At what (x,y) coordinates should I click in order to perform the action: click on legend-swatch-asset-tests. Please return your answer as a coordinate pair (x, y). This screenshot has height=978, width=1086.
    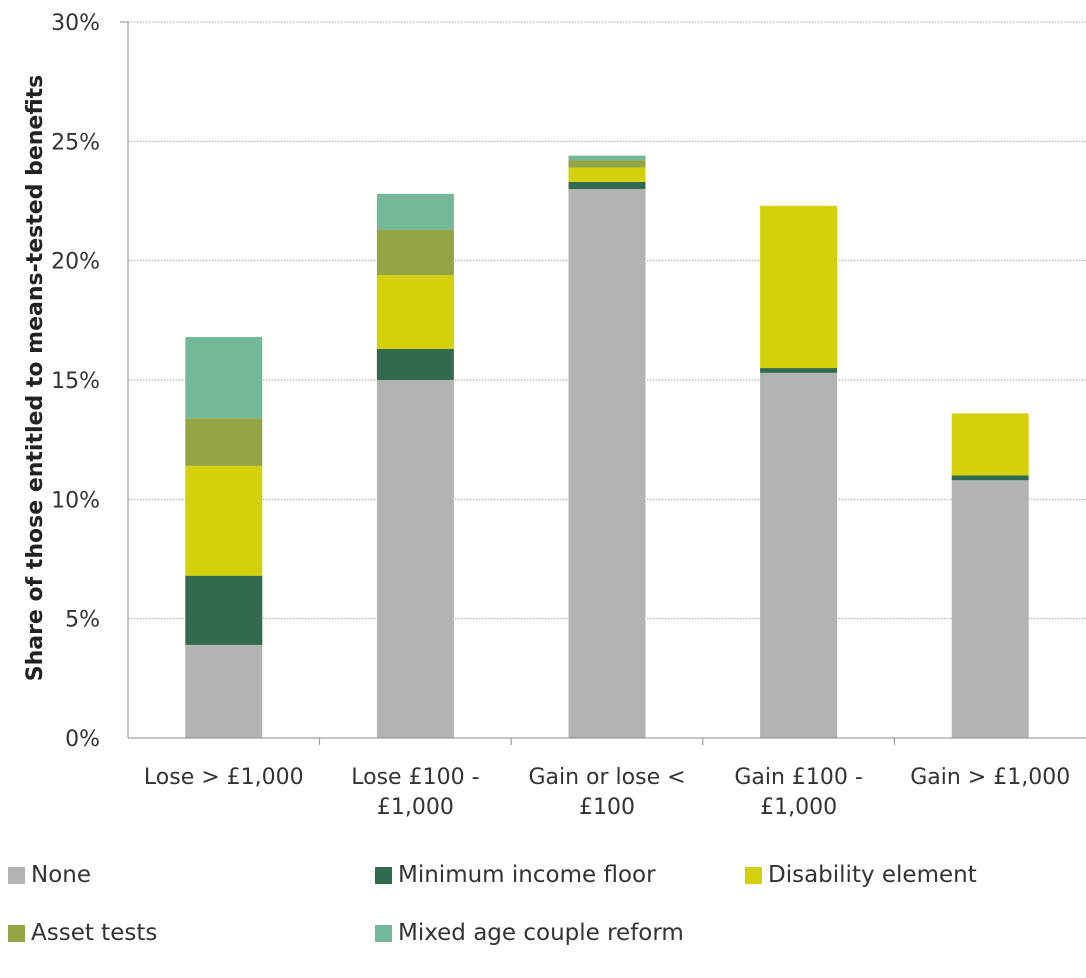
    Looking at the image, I should click on (16, 933).